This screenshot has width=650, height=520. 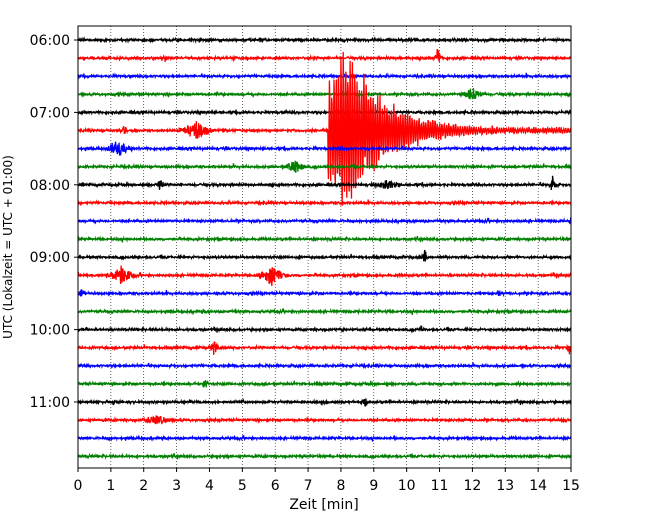 I want to click on x-tick-label: 11, so click(x=440, y=486).